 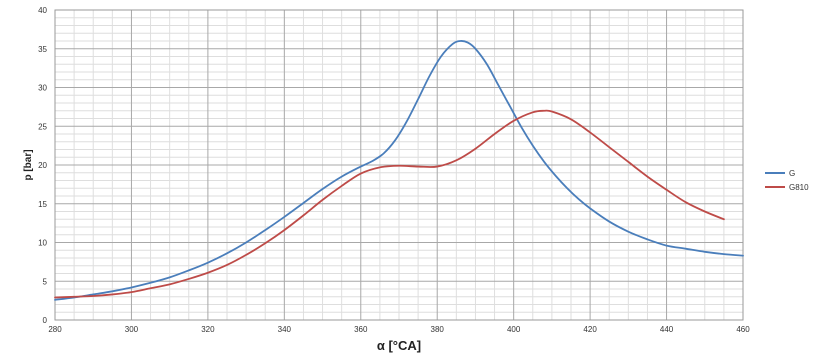 What do you see at coordinates (787, 180) in the screenshot?
I see `legend: G G810` at bounding box center [787, 180].